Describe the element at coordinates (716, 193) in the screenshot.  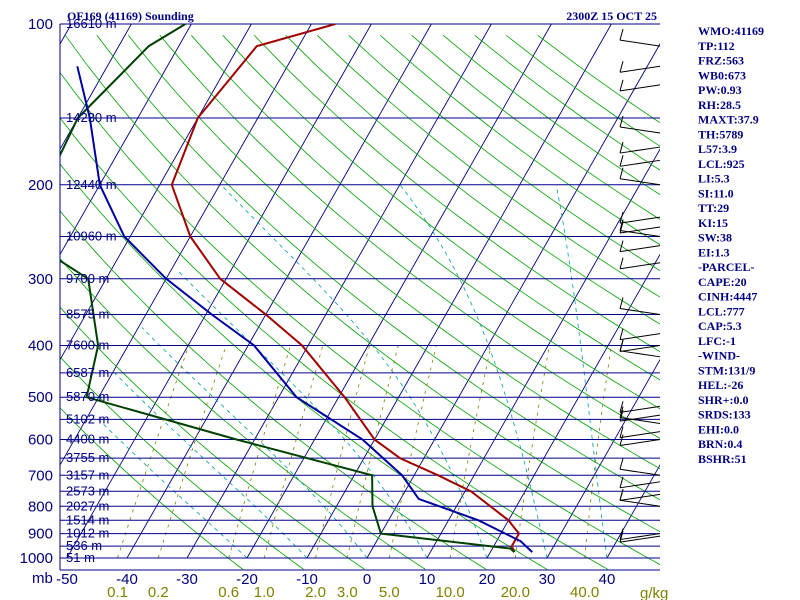
I see `stability-index: SI:11.0` at that location.